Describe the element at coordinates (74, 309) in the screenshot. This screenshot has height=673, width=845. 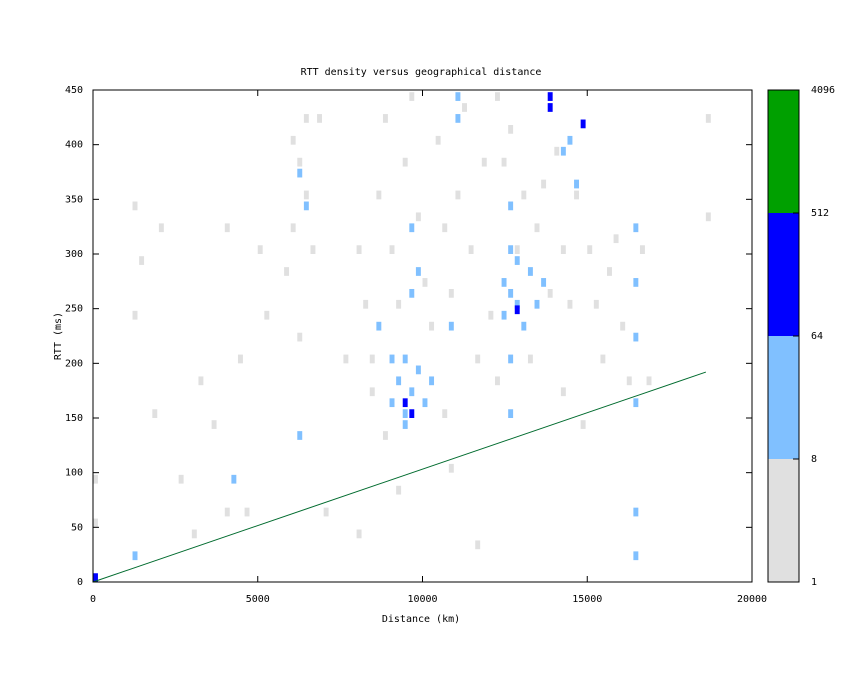
I see `y-tick-label: 250` at that location.